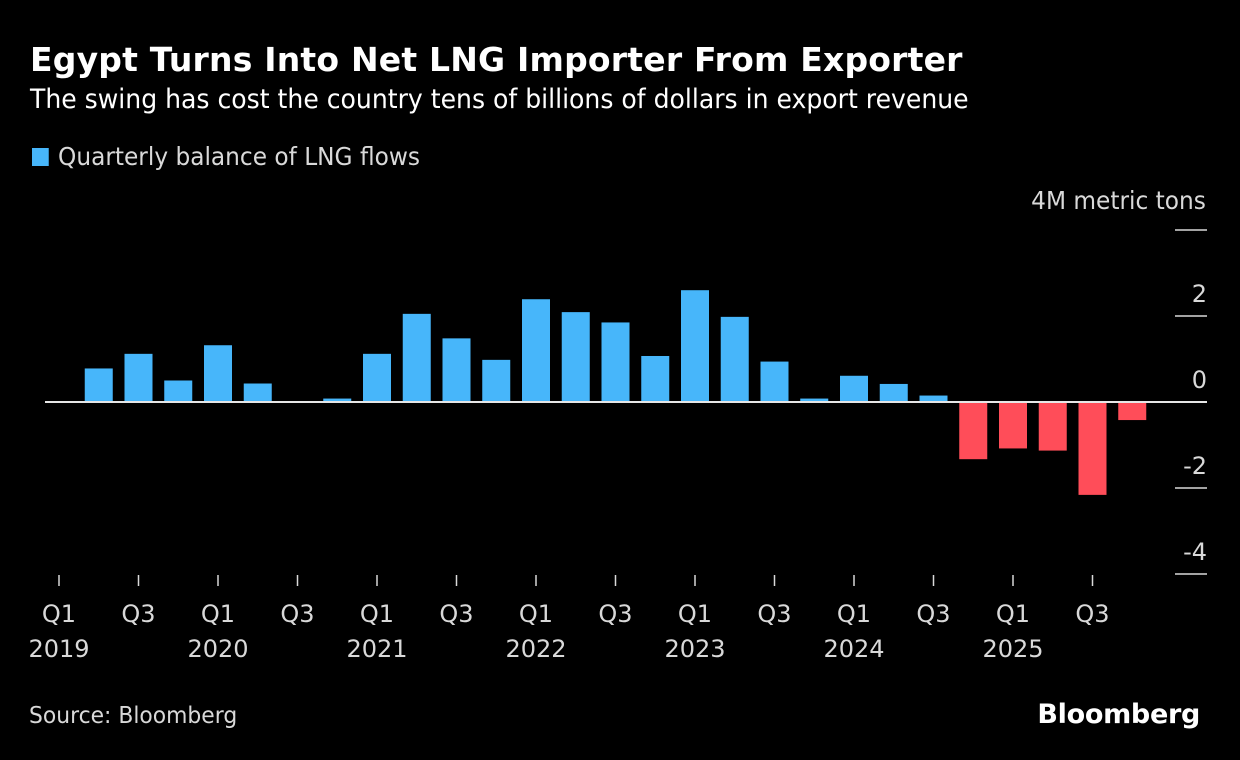  What do you see at coordinates (734, 359) in the screenshot?
I see `bar-q2-2023` at bounding box center [734, 359].